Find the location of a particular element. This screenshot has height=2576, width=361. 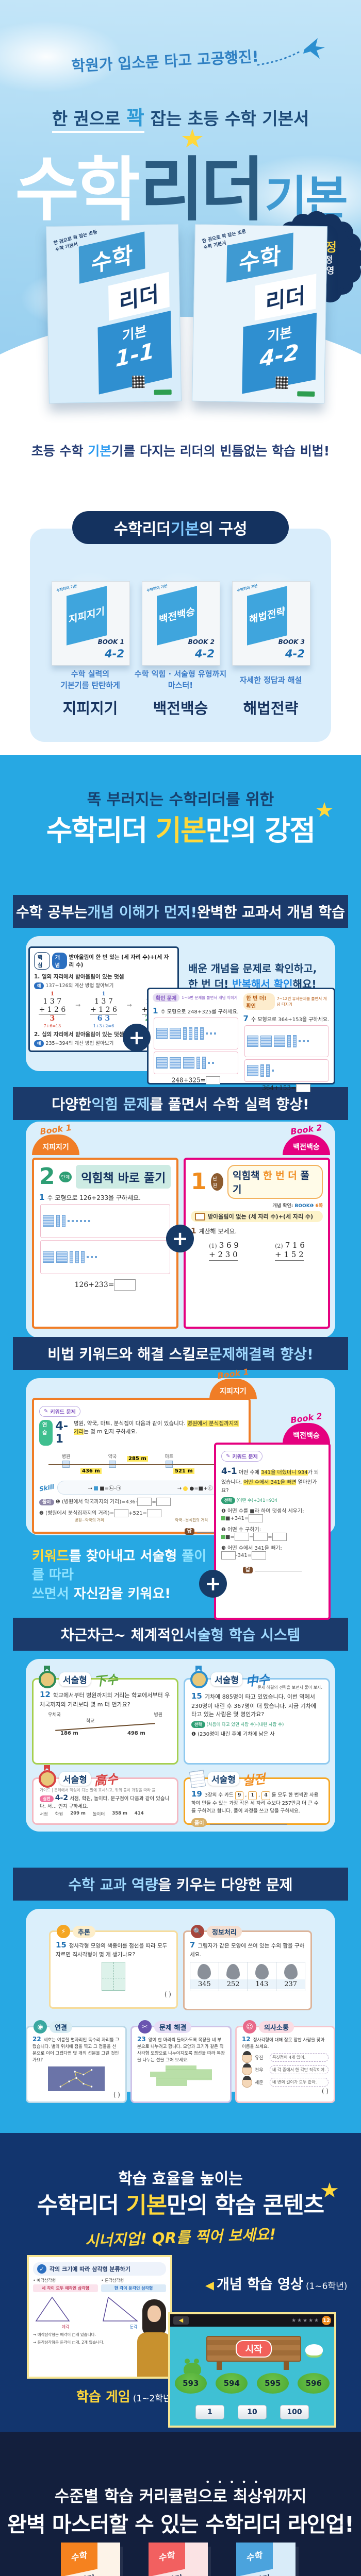

strategy-note: 문제 해결의 전략을 보면서 풀어 보자. is located at coordinates (289, 1688).